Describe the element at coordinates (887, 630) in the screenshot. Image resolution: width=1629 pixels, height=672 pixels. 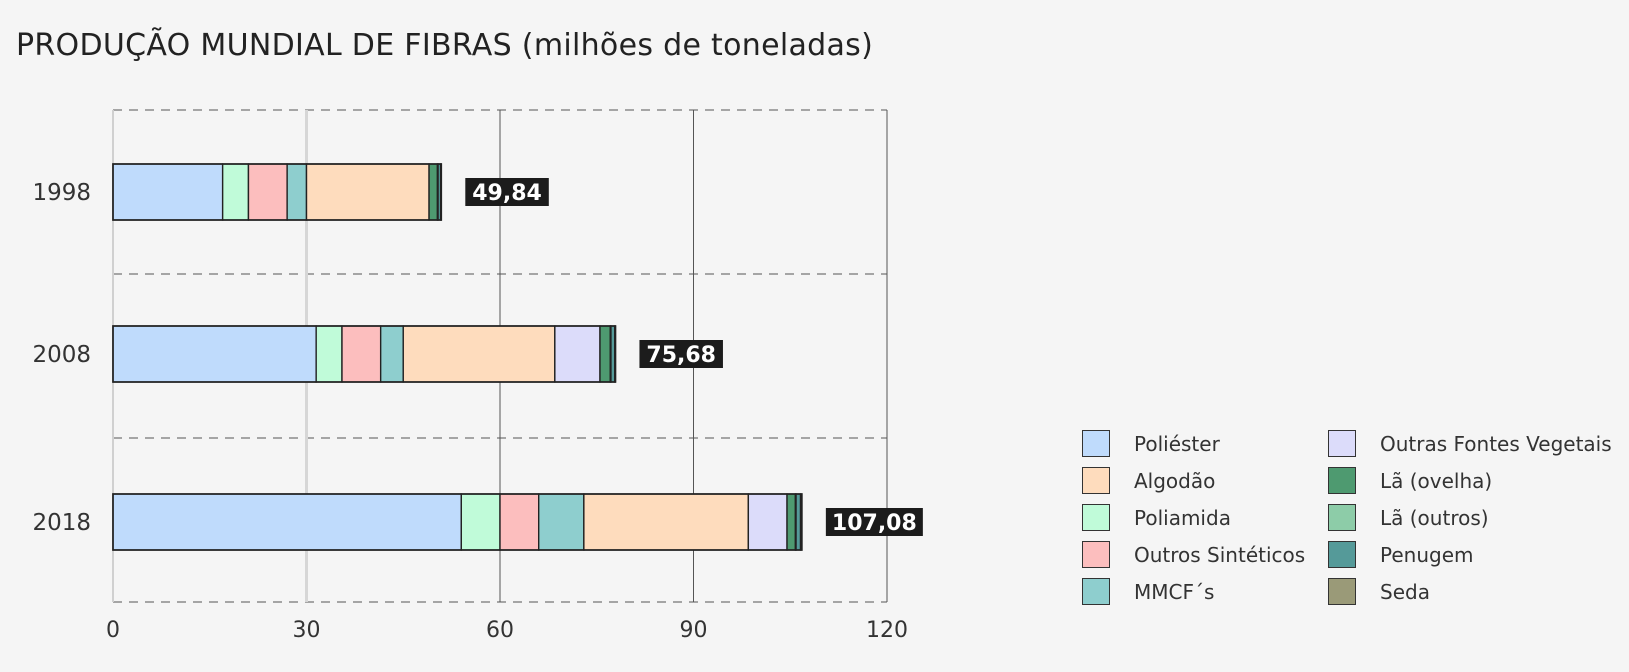
I see `x-tick-label: 120` at that location.